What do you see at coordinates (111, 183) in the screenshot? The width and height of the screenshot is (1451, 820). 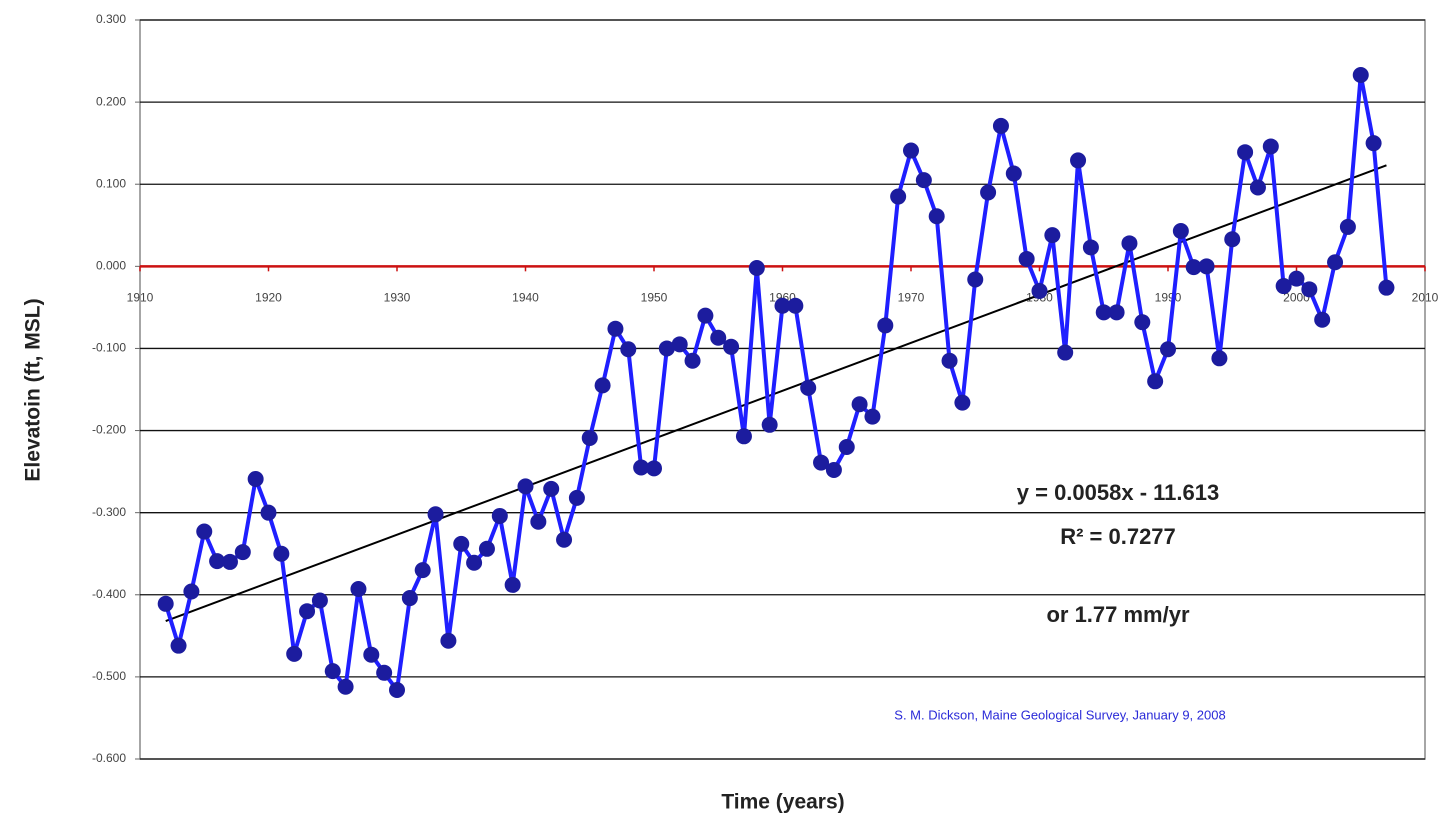 I see `y-tick-label: 0.100` at bounding box center [111, 183].